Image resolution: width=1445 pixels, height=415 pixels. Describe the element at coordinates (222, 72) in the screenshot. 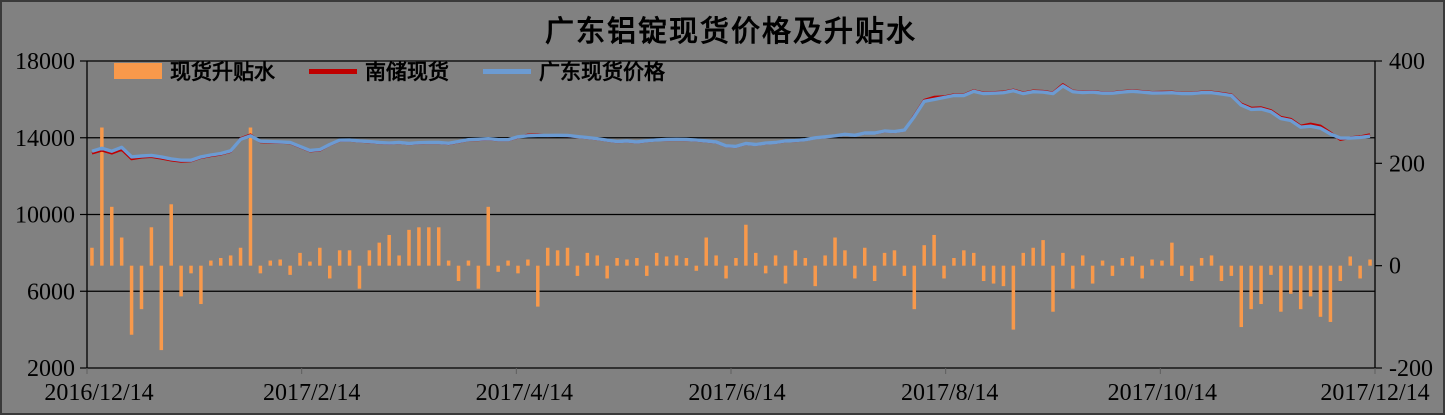

I see `legend-label-premium: 现货升贴水` at that location.